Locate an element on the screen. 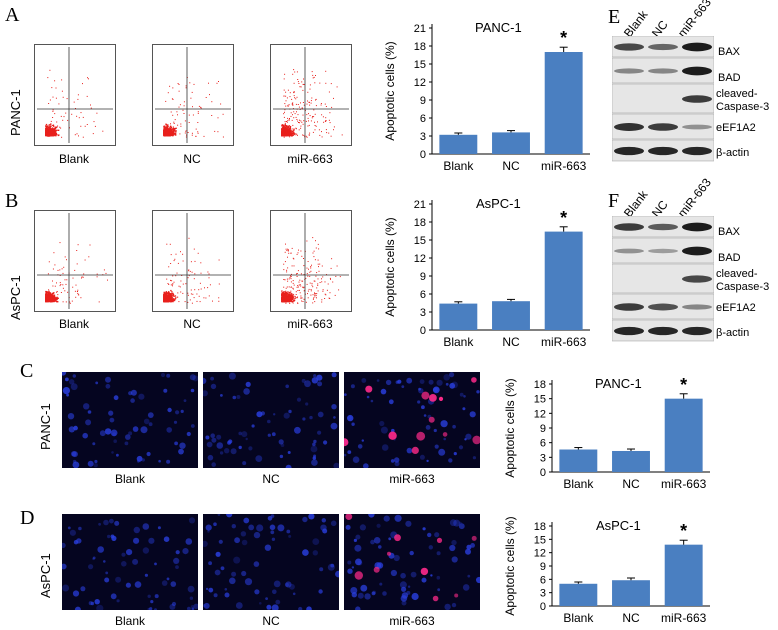  label-a-nc: NC is located at coordinates (192, 159).